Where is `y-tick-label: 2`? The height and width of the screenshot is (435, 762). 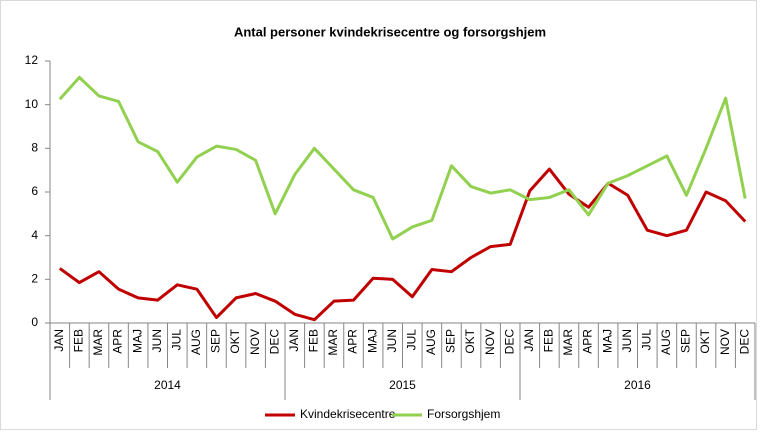 y-tick-label: 2 is located at coordinates (34, 279).